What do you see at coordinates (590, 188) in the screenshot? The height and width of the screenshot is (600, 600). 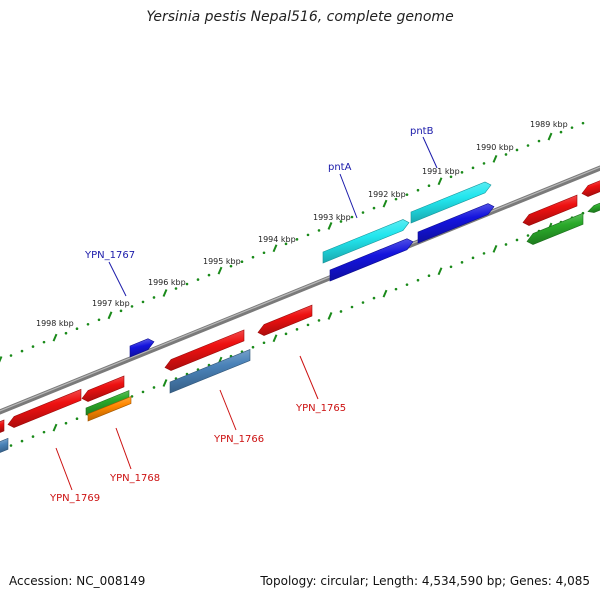 I see `gene-red-right-top` at bounding box center [590, 188].